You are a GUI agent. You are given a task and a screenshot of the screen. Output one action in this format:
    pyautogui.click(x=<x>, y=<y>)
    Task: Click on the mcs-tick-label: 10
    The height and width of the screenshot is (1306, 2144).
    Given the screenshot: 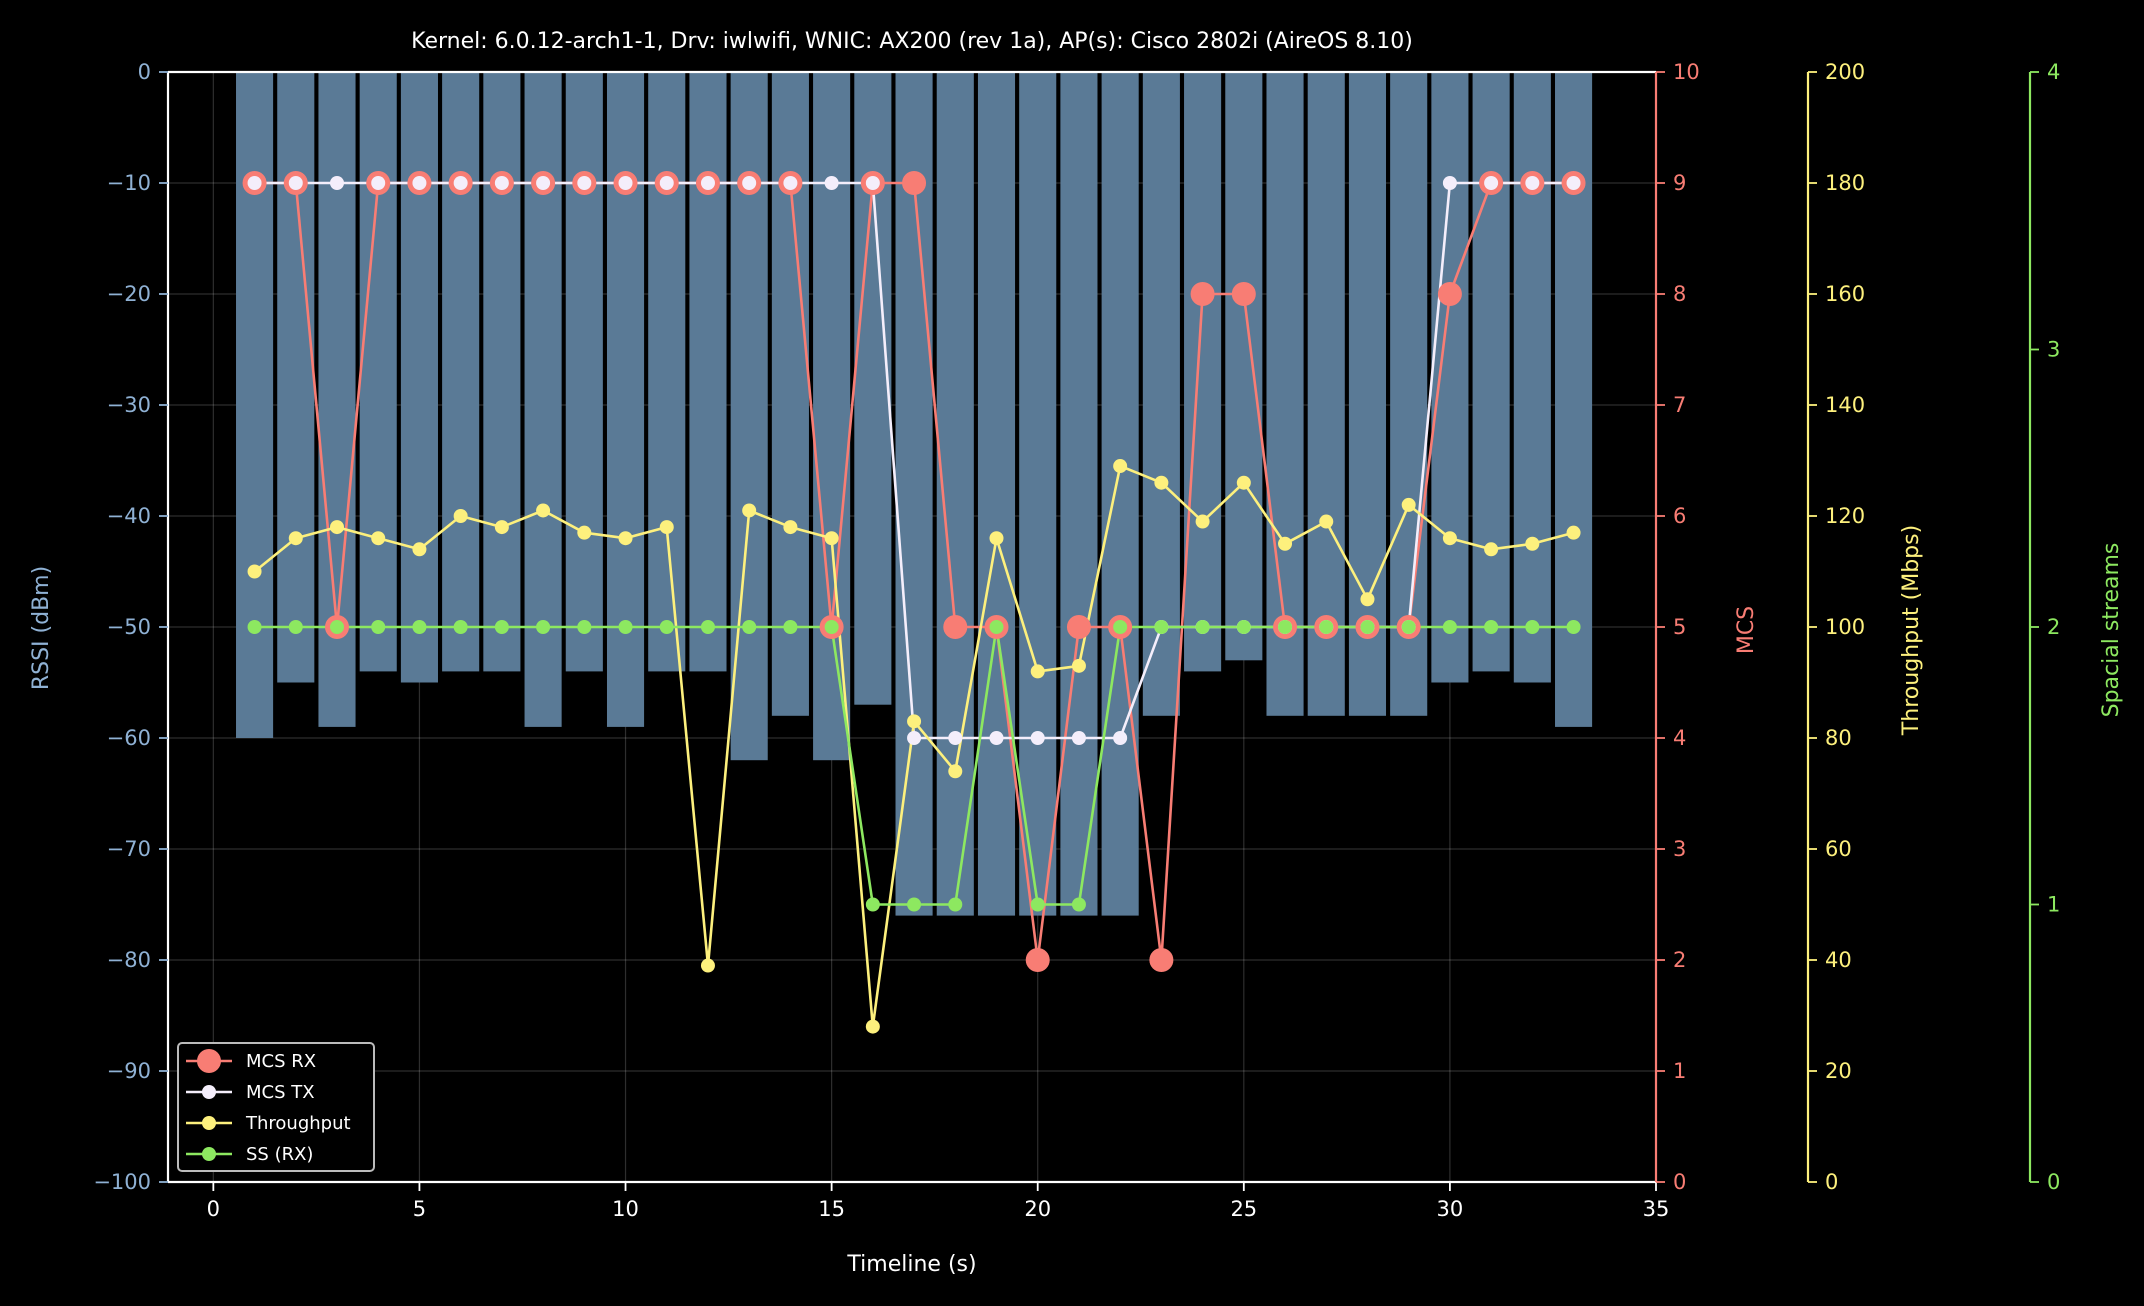 What is the action you would take?
    pyautogui.click(x=1686, y=72)
    